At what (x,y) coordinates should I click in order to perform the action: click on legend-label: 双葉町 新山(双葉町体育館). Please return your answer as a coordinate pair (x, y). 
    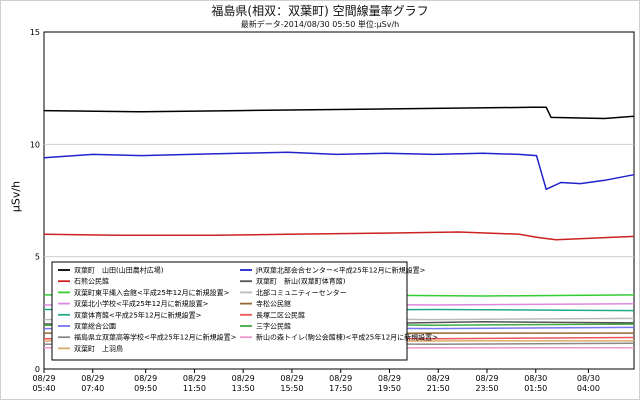
    Looking at the image, I should click on (301, 281).